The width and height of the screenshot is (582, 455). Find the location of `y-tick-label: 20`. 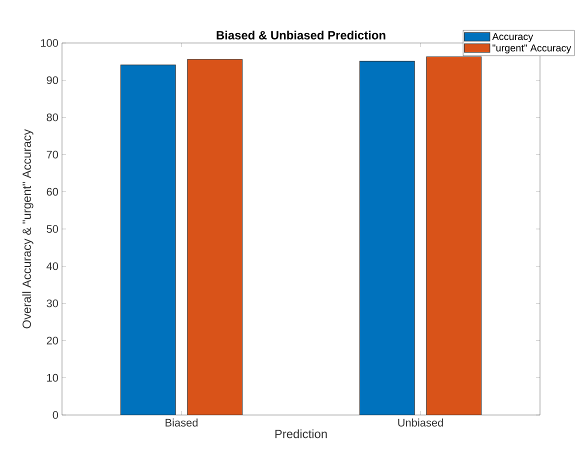

y-tick-label: 20 is located at coordinates (52, 340).